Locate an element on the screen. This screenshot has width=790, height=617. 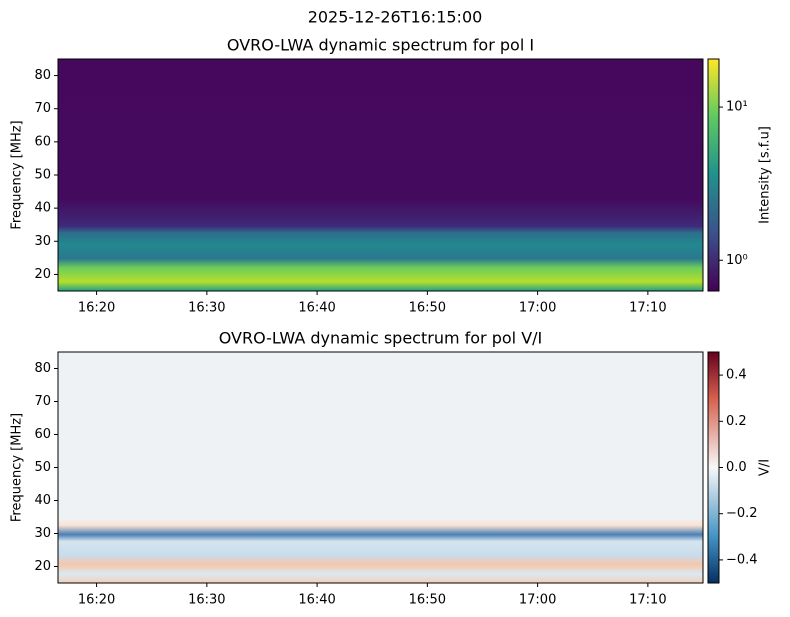
colorbar-tick-label: −0.4 is located at coordinates (742, 559).